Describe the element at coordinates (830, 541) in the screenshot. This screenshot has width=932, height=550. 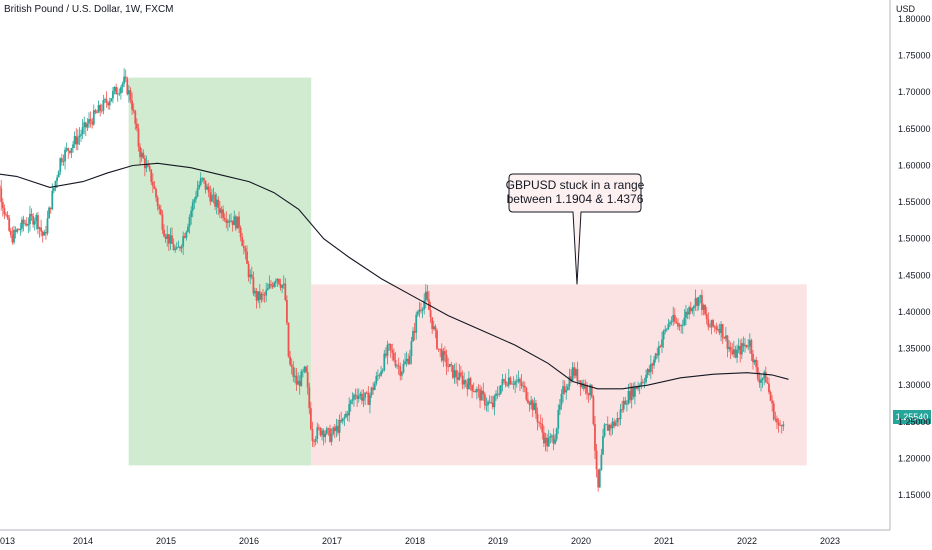
I see `x-tick-label: 2023` at that location.